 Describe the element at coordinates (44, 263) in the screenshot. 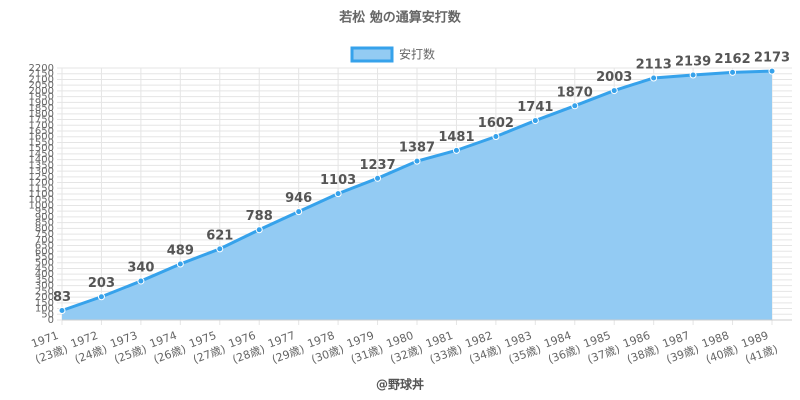

I see `y-tick-label: 500` at that location.